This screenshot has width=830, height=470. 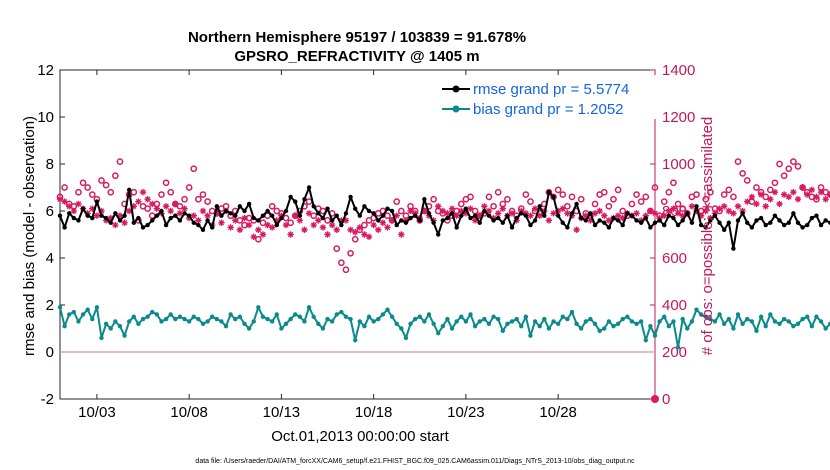 I want to click on legend-bias-marker, so click(x=456, y=109).